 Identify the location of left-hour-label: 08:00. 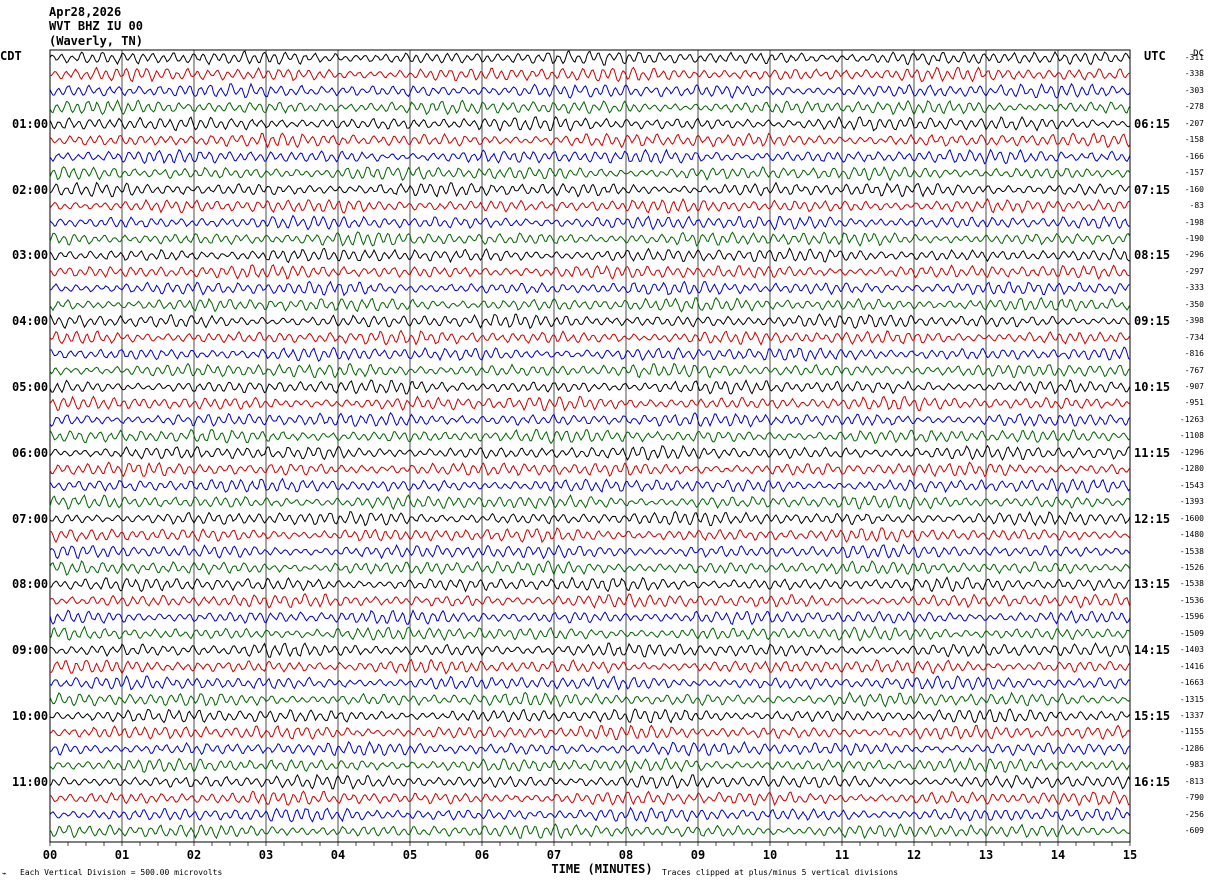
(30, 584).